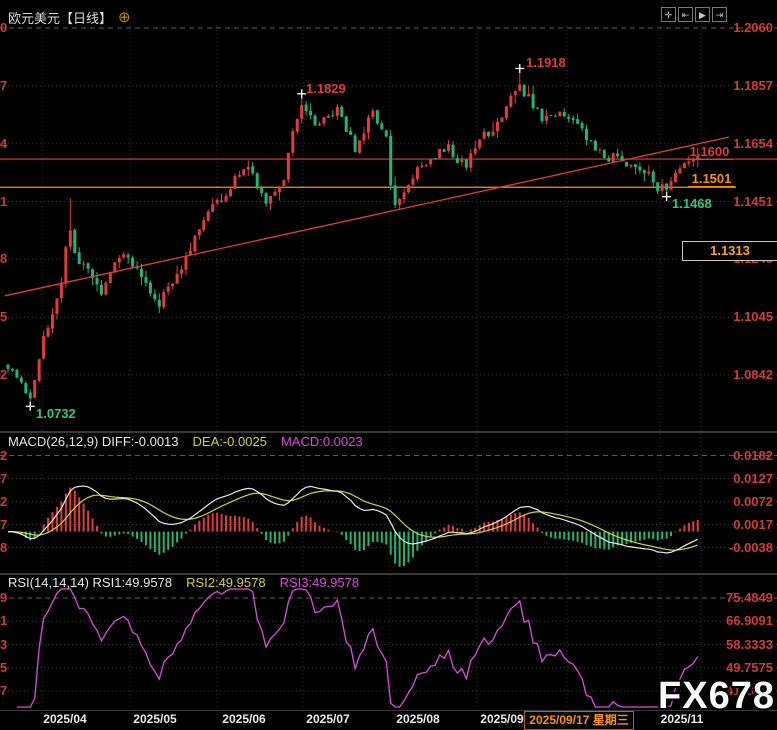 The width and height of the screenshot is (777, 730). Describe the element at coordinates (546, 62) in the screenshot. I see `high-annotation-2: 1.1918` at that location.